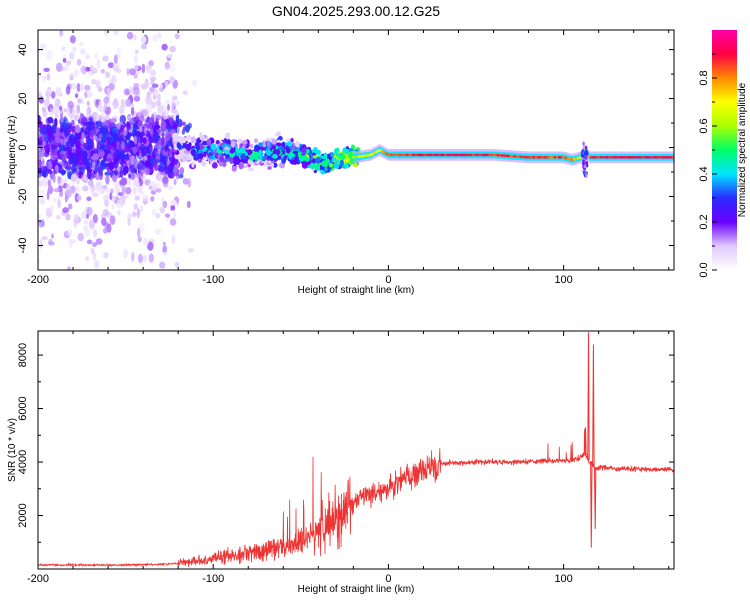 The width and height of the screenshot is (750, 600). What do you see at coordinates (580, 157) in the screenshot?
I see `spectrogram-ridge-cell` at bounding box center [580, 157].